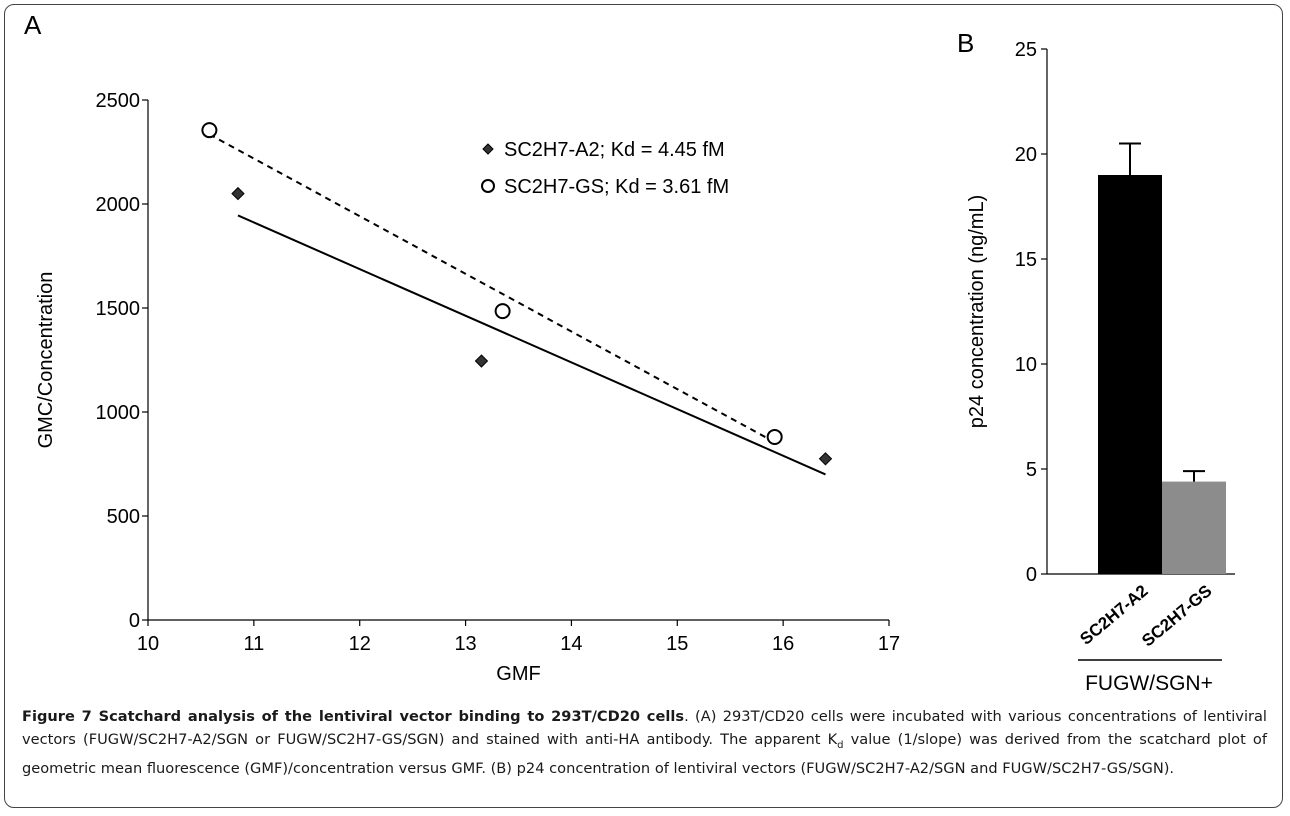 Image resolution: width=1290 pixels, height=816 pixels. What do you see at coordinates (118, 309) in the screenshot?
I see `y-tick-label: 1500` at bounding box center [118, 309].